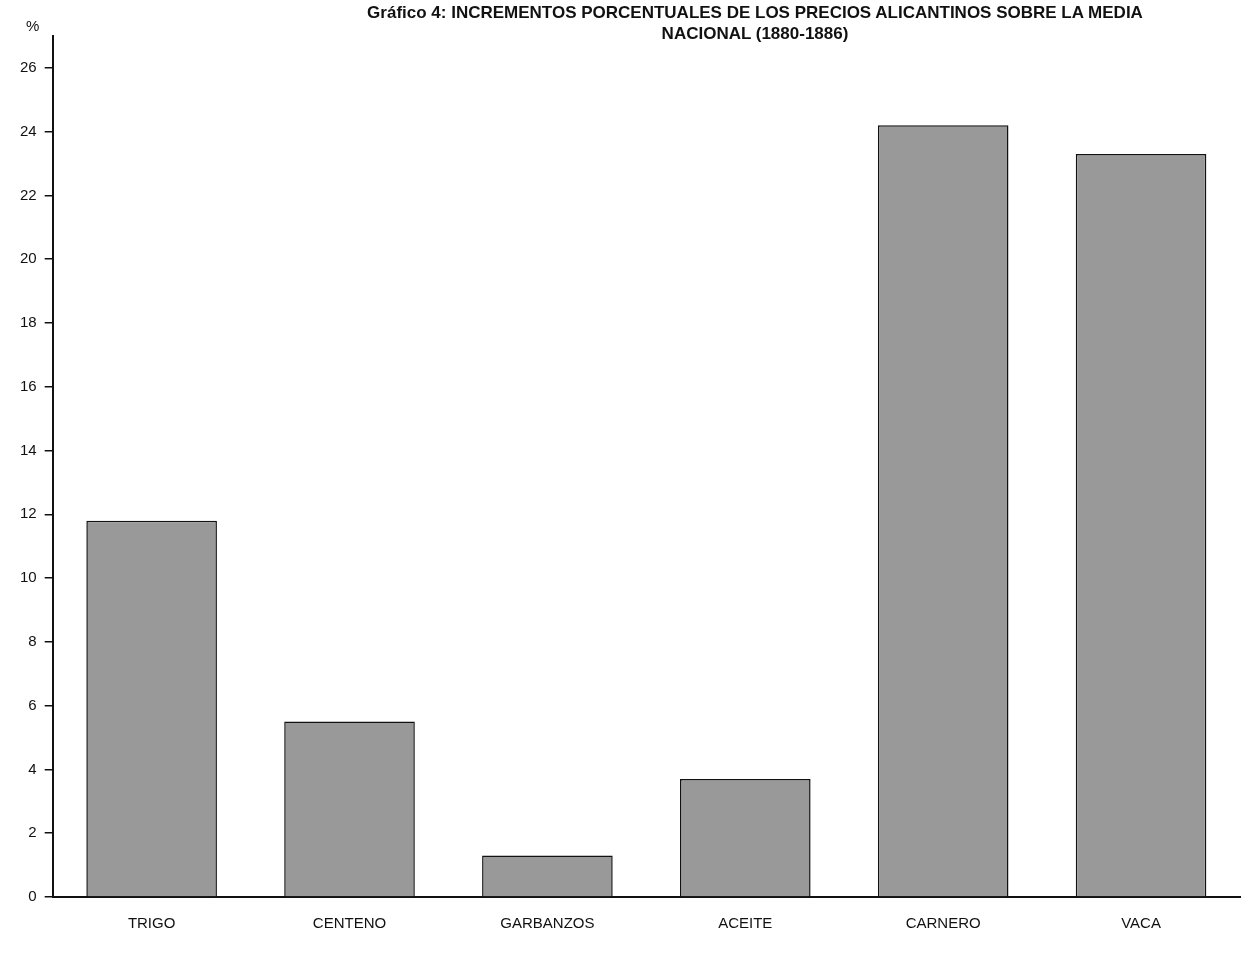  What do you see at coordinates (28, 322) in the screenshot?
I see `y-tick-label: 18` at bounding box center [28, 322].